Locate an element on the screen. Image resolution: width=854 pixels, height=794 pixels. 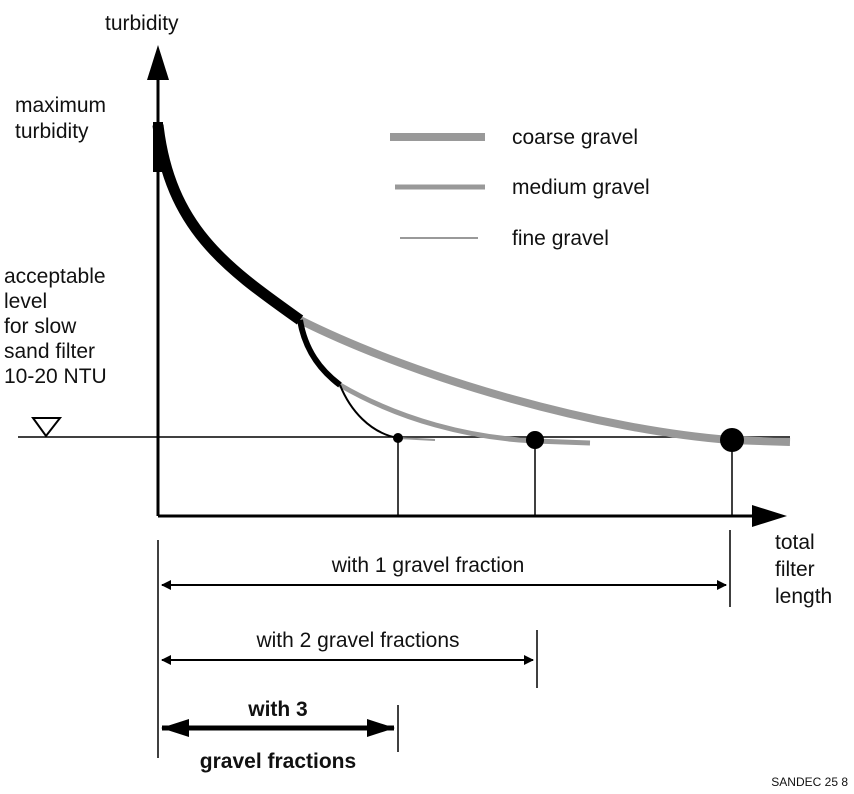
x-arrow is located at coordinates (769, 516).